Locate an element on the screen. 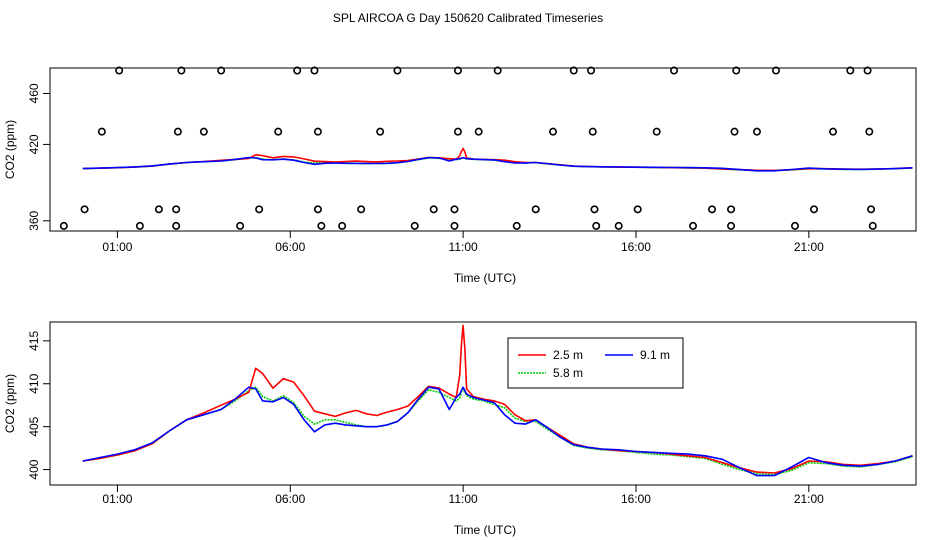  top-x-tick-label: 16:00 is located at coordinates (636, 247).